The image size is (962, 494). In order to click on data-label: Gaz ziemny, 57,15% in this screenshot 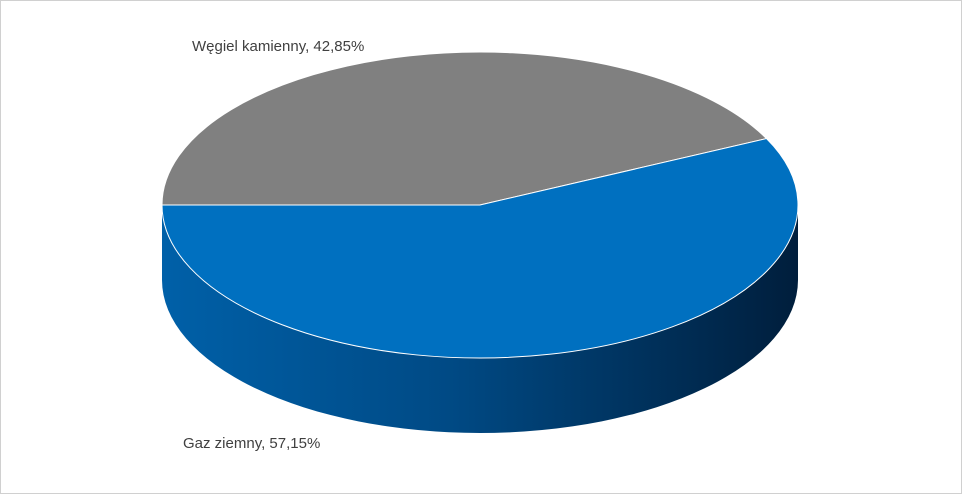, I will do `click(251, 443)`.